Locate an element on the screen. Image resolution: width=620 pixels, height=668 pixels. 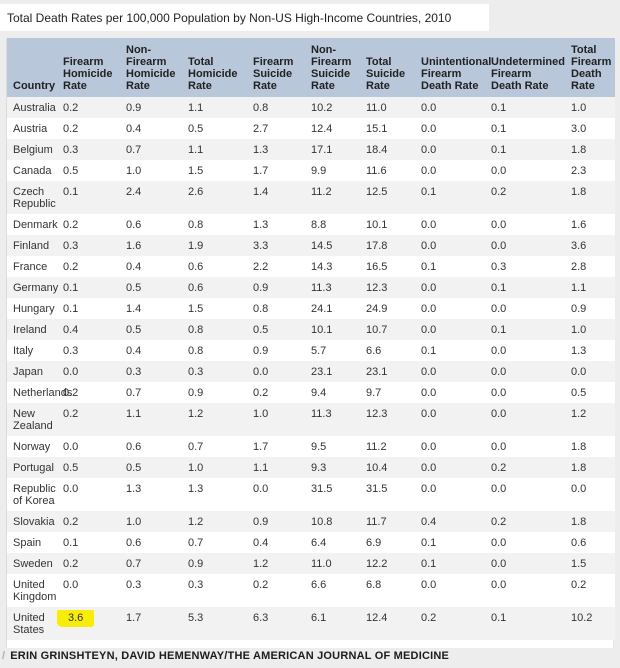
cell-value: 14.3 is located at coordinates (322, 267).